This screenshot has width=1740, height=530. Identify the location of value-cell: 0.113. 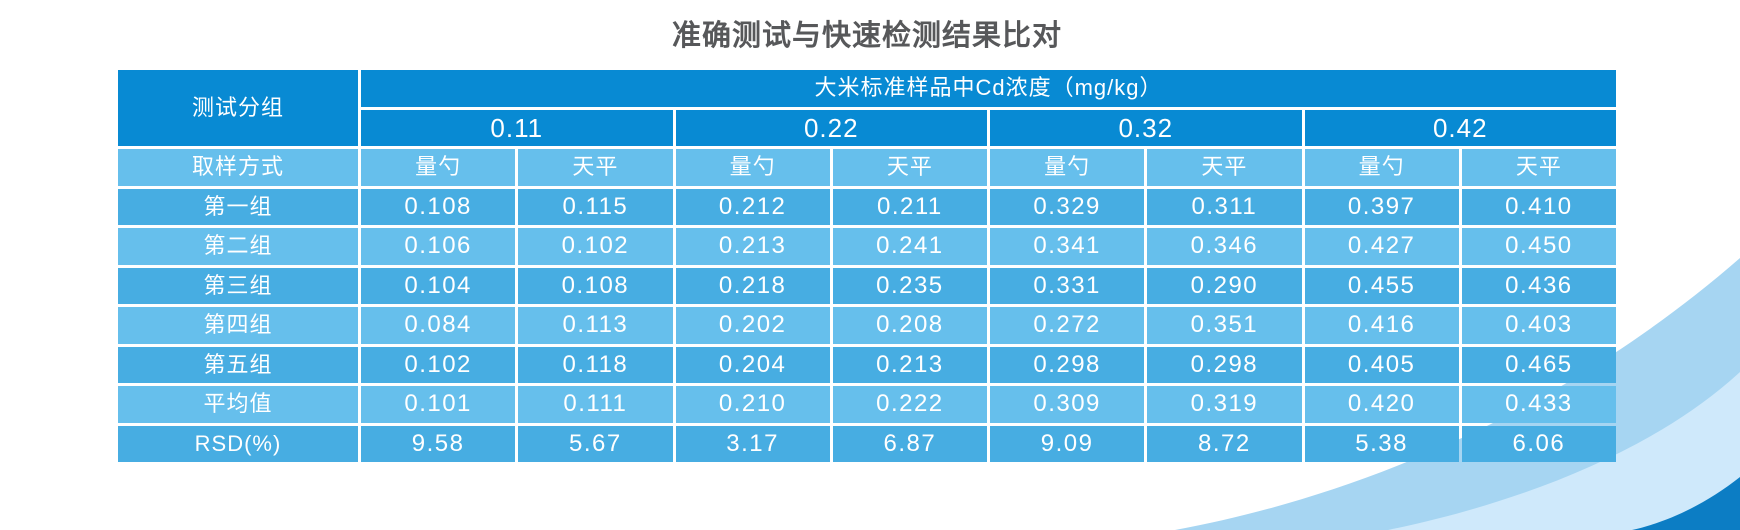
(595, 325).